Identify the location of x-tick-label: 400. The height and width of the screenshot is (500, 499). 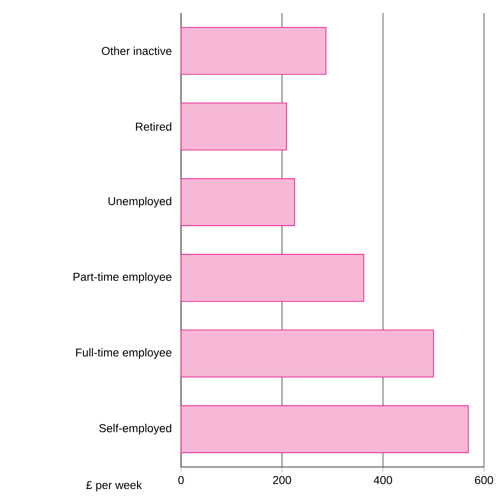
(383, 480).